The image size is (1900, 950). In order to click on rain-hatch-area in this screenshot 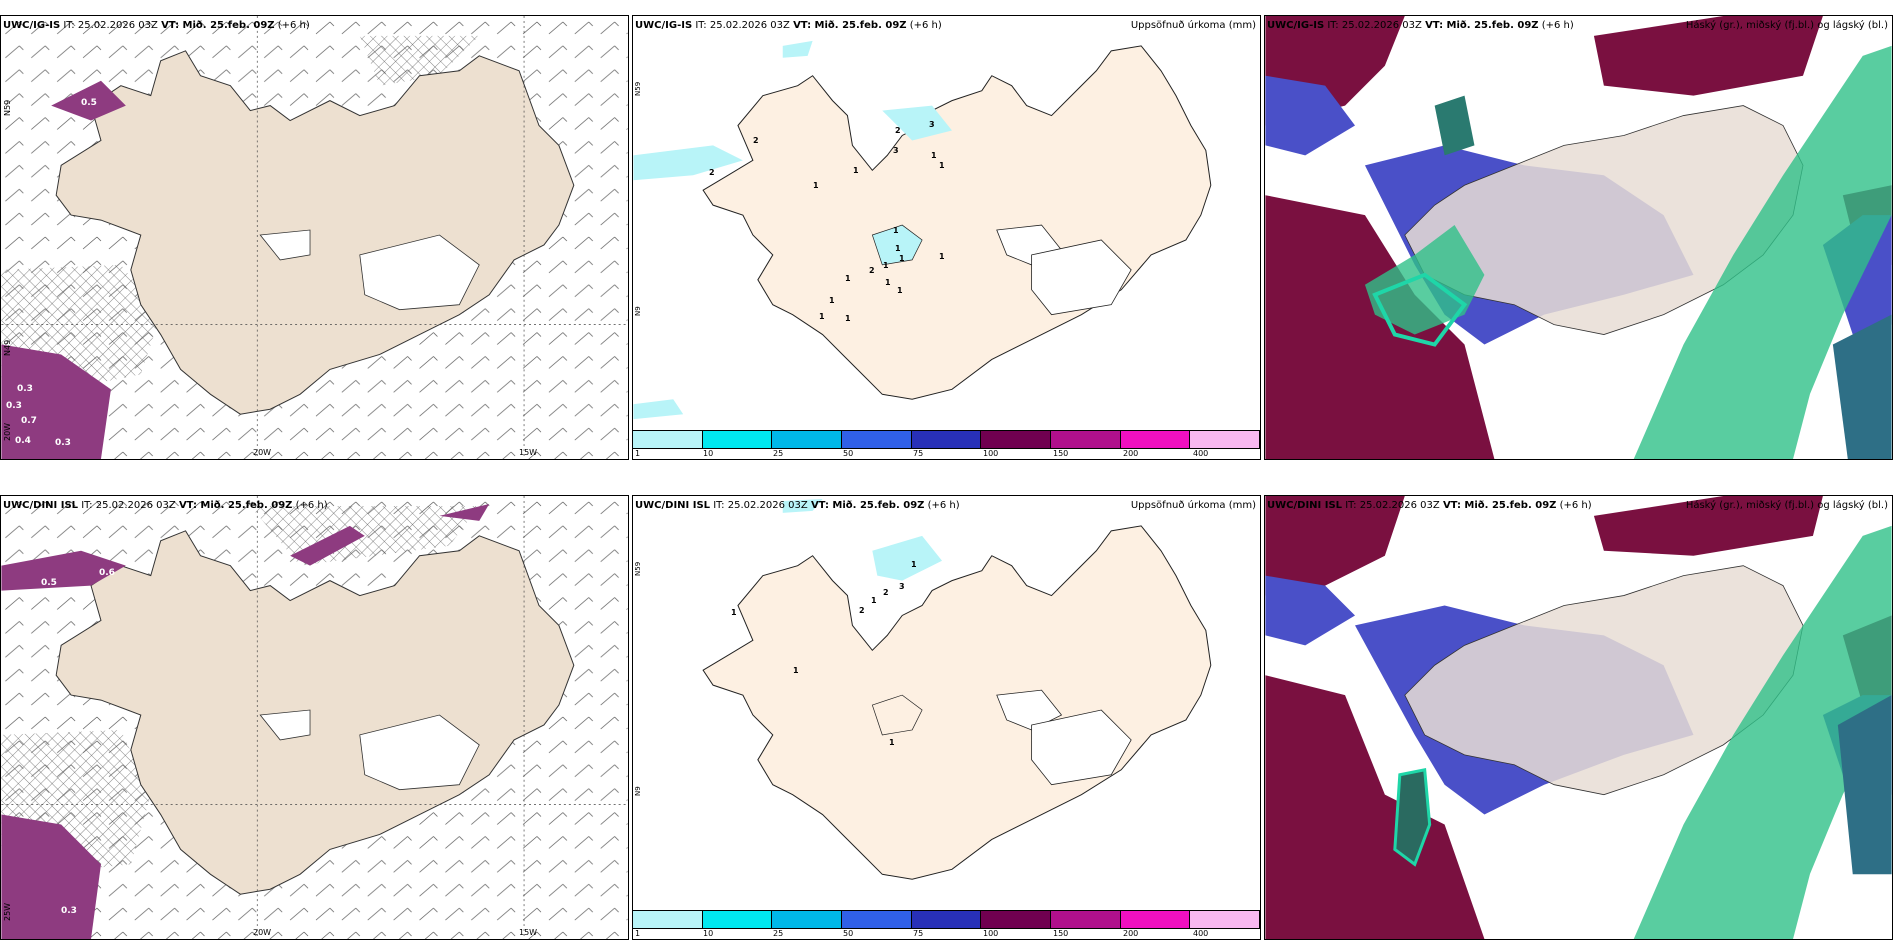, I will do `click(419, 60)`.